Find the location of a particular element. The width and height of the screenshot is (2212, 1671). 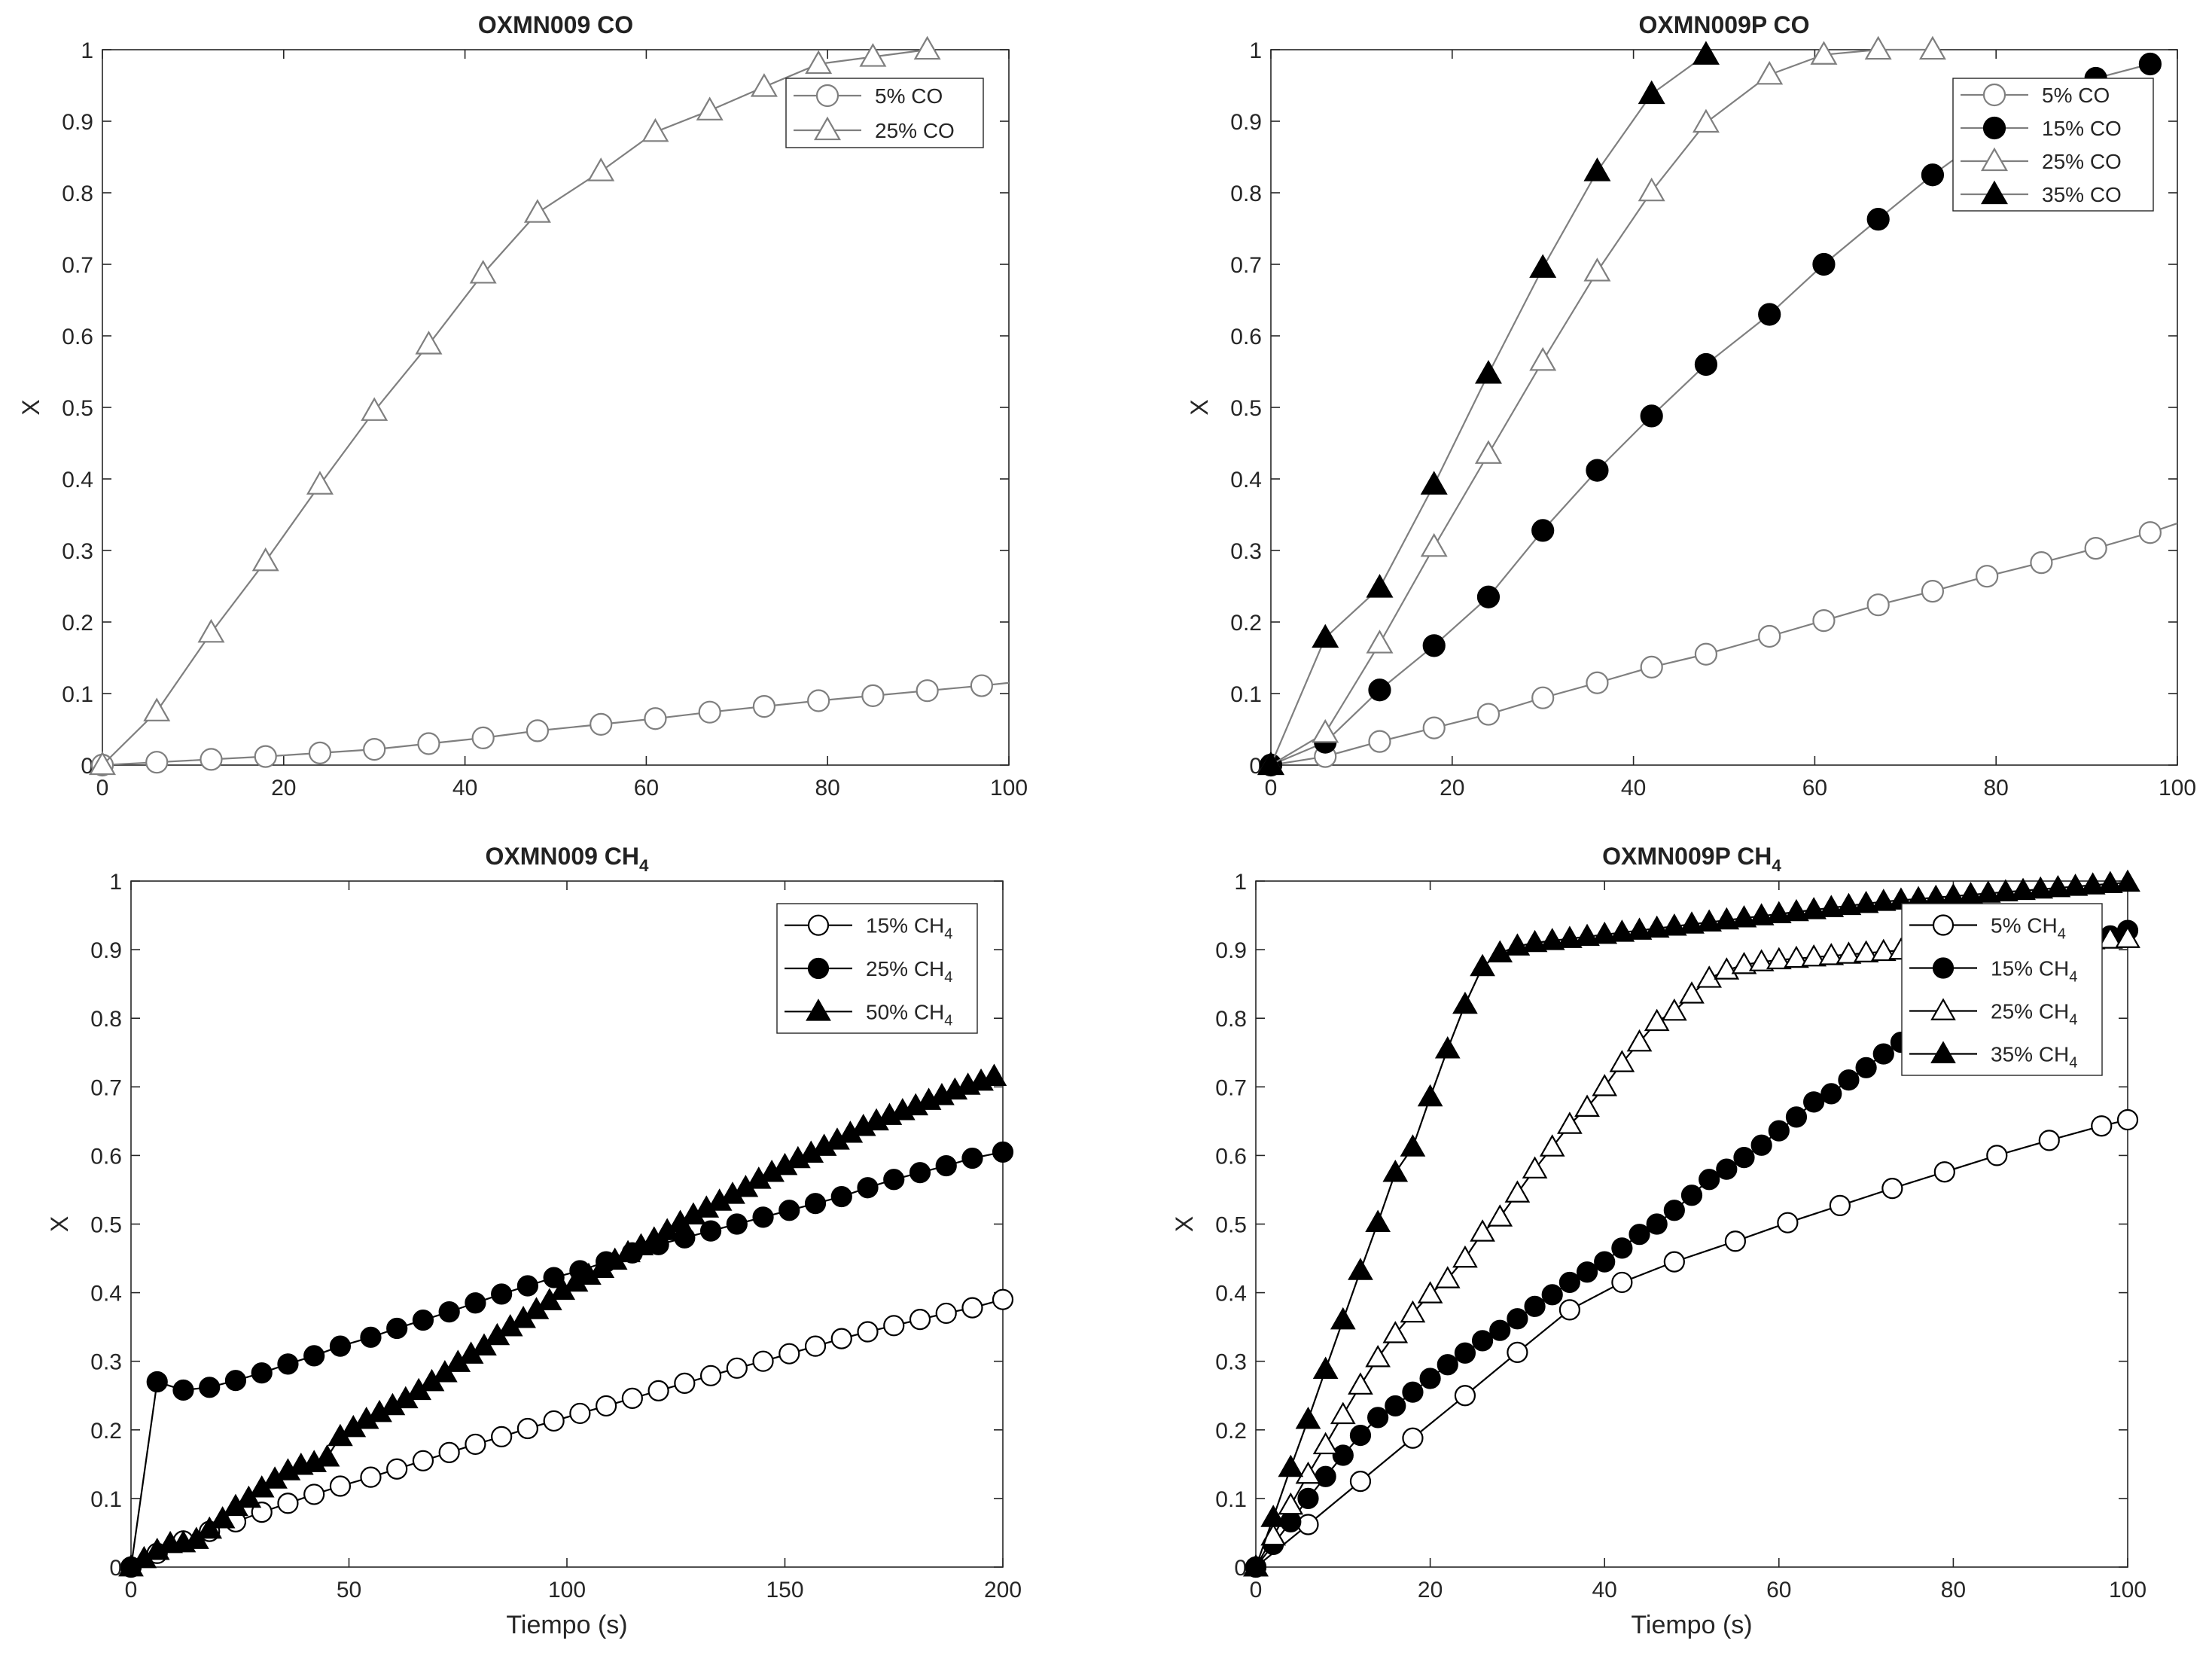

chart-4-legend-entry-35-ch4: 35% CH4 is located at coordinates (1993, 1056).